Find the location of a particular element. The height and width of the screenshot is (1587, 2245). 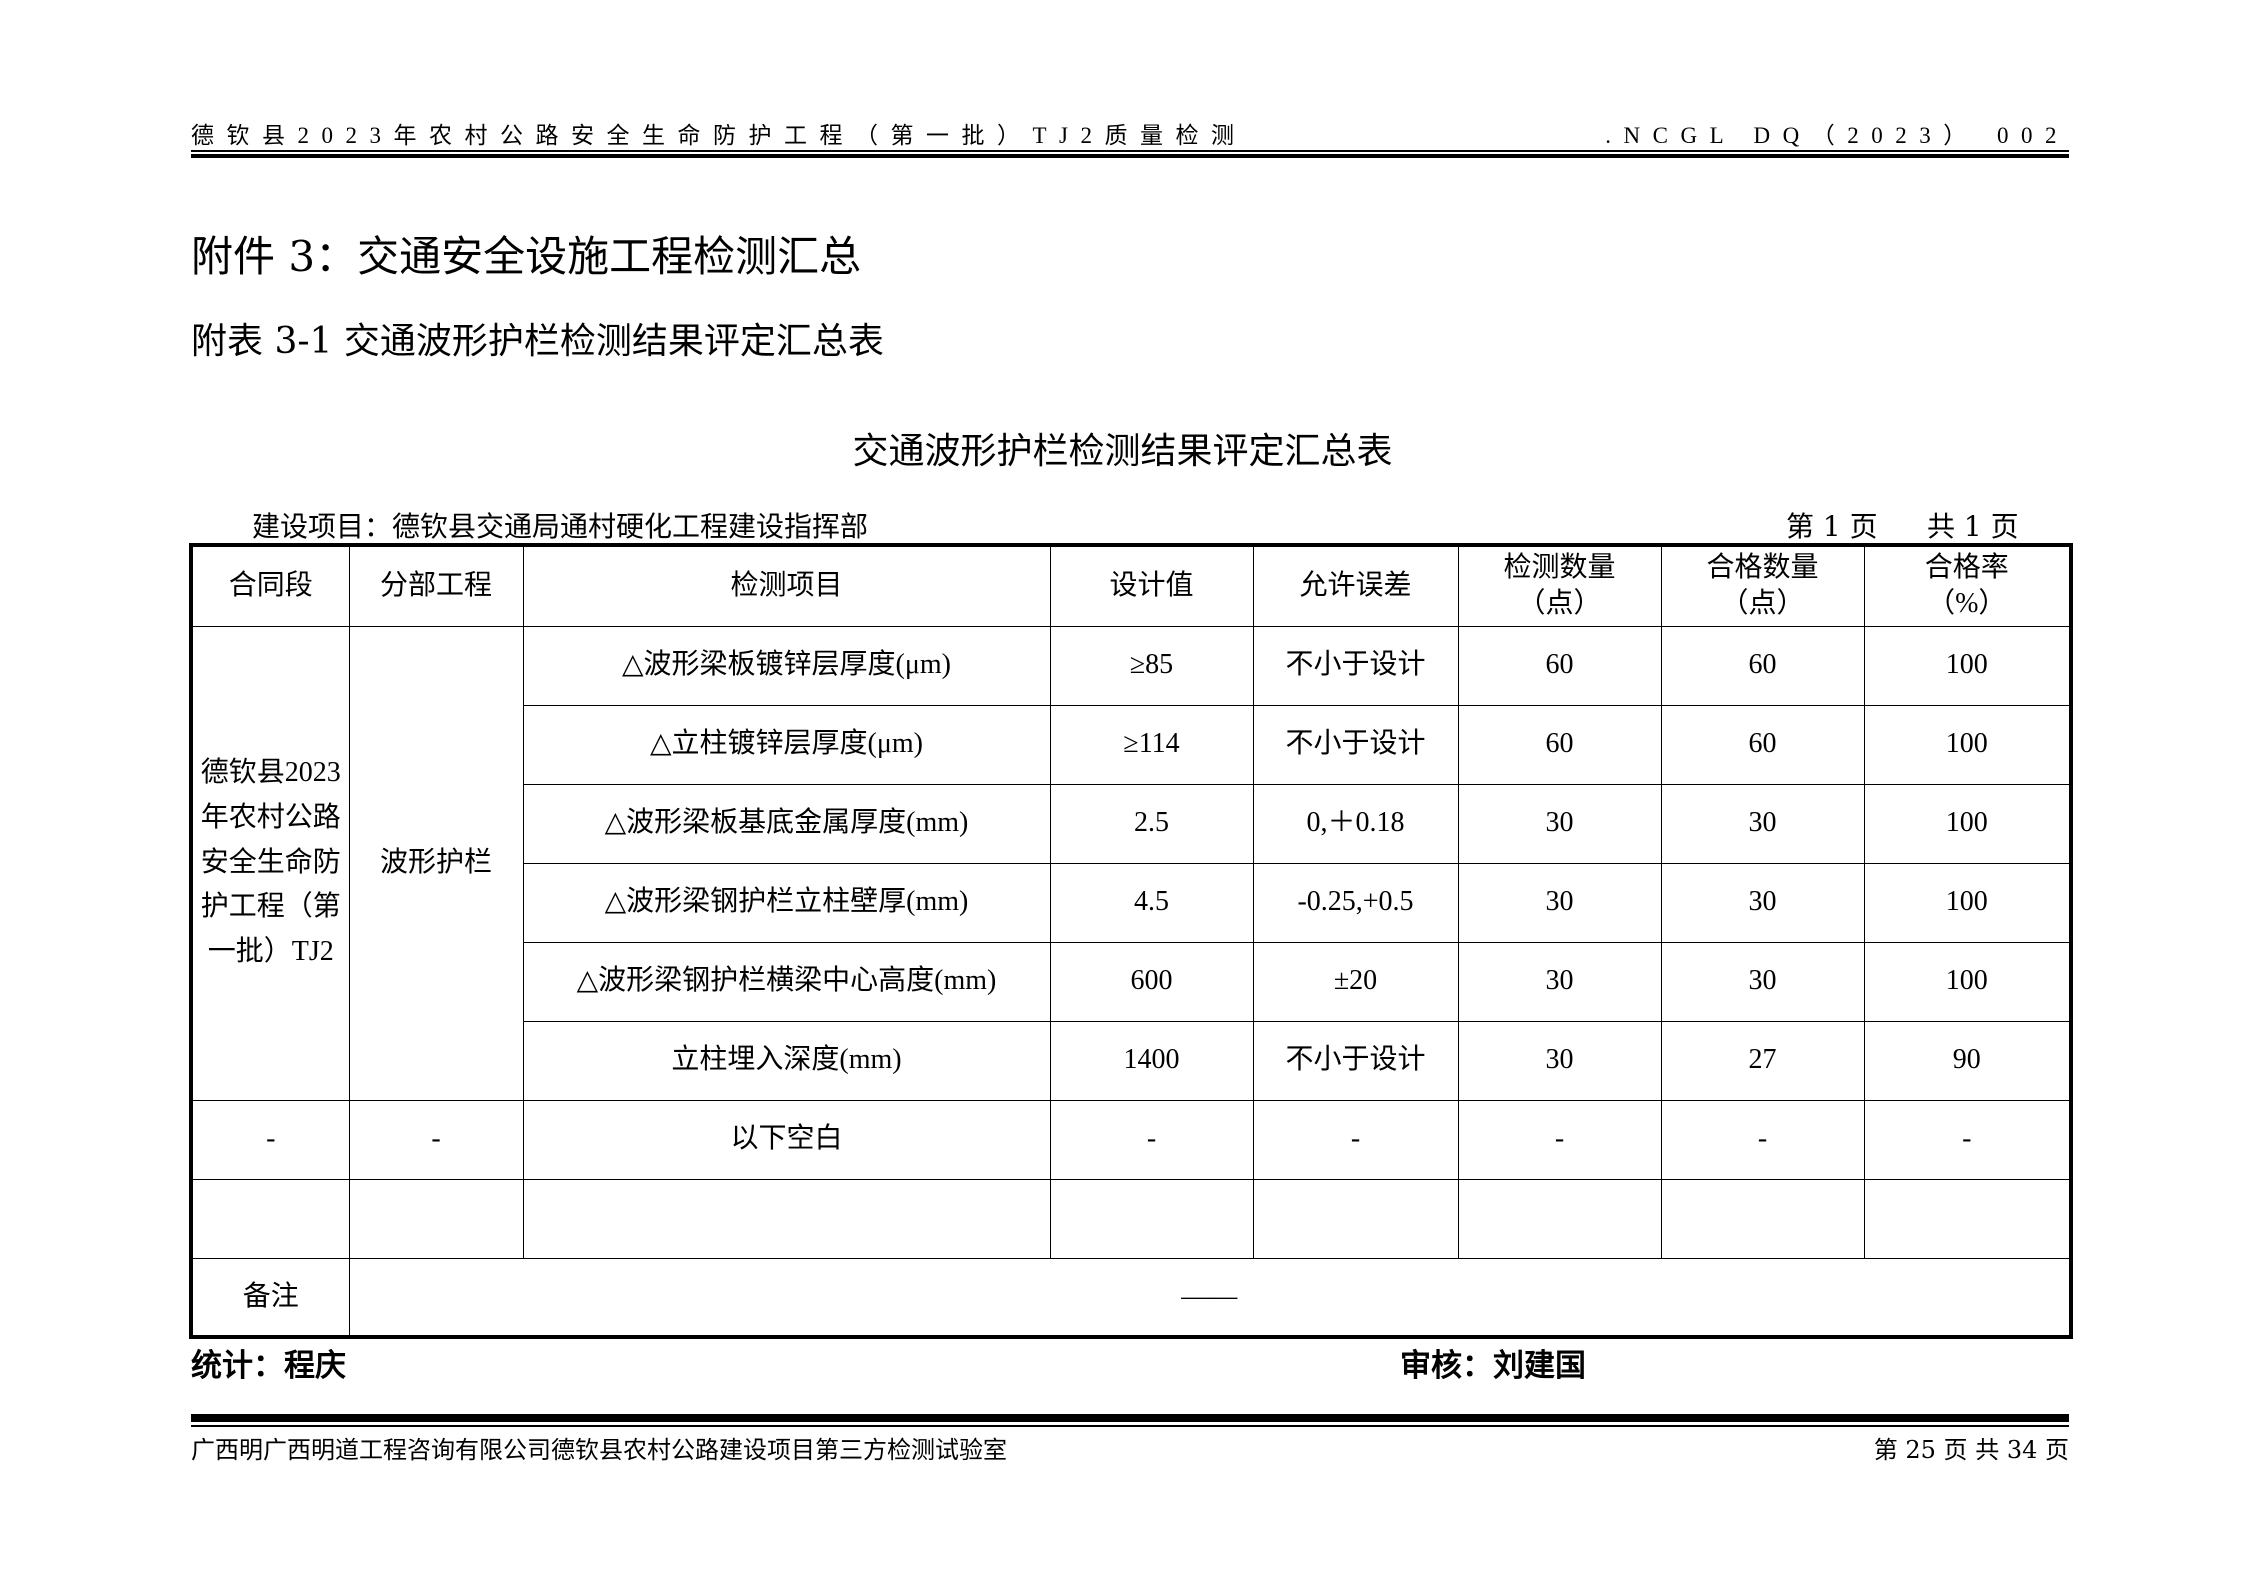

col-header: 合格率（%） is located at coordinates (1967, 585).